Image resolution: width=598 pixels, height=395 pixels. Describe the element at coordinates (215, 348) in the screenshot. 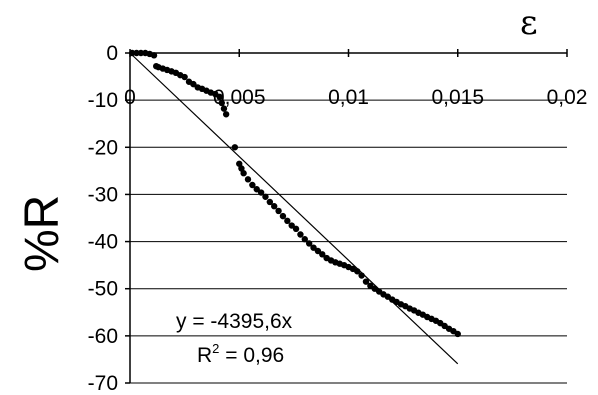

I see `r-squared-superscript: 2` at that location.